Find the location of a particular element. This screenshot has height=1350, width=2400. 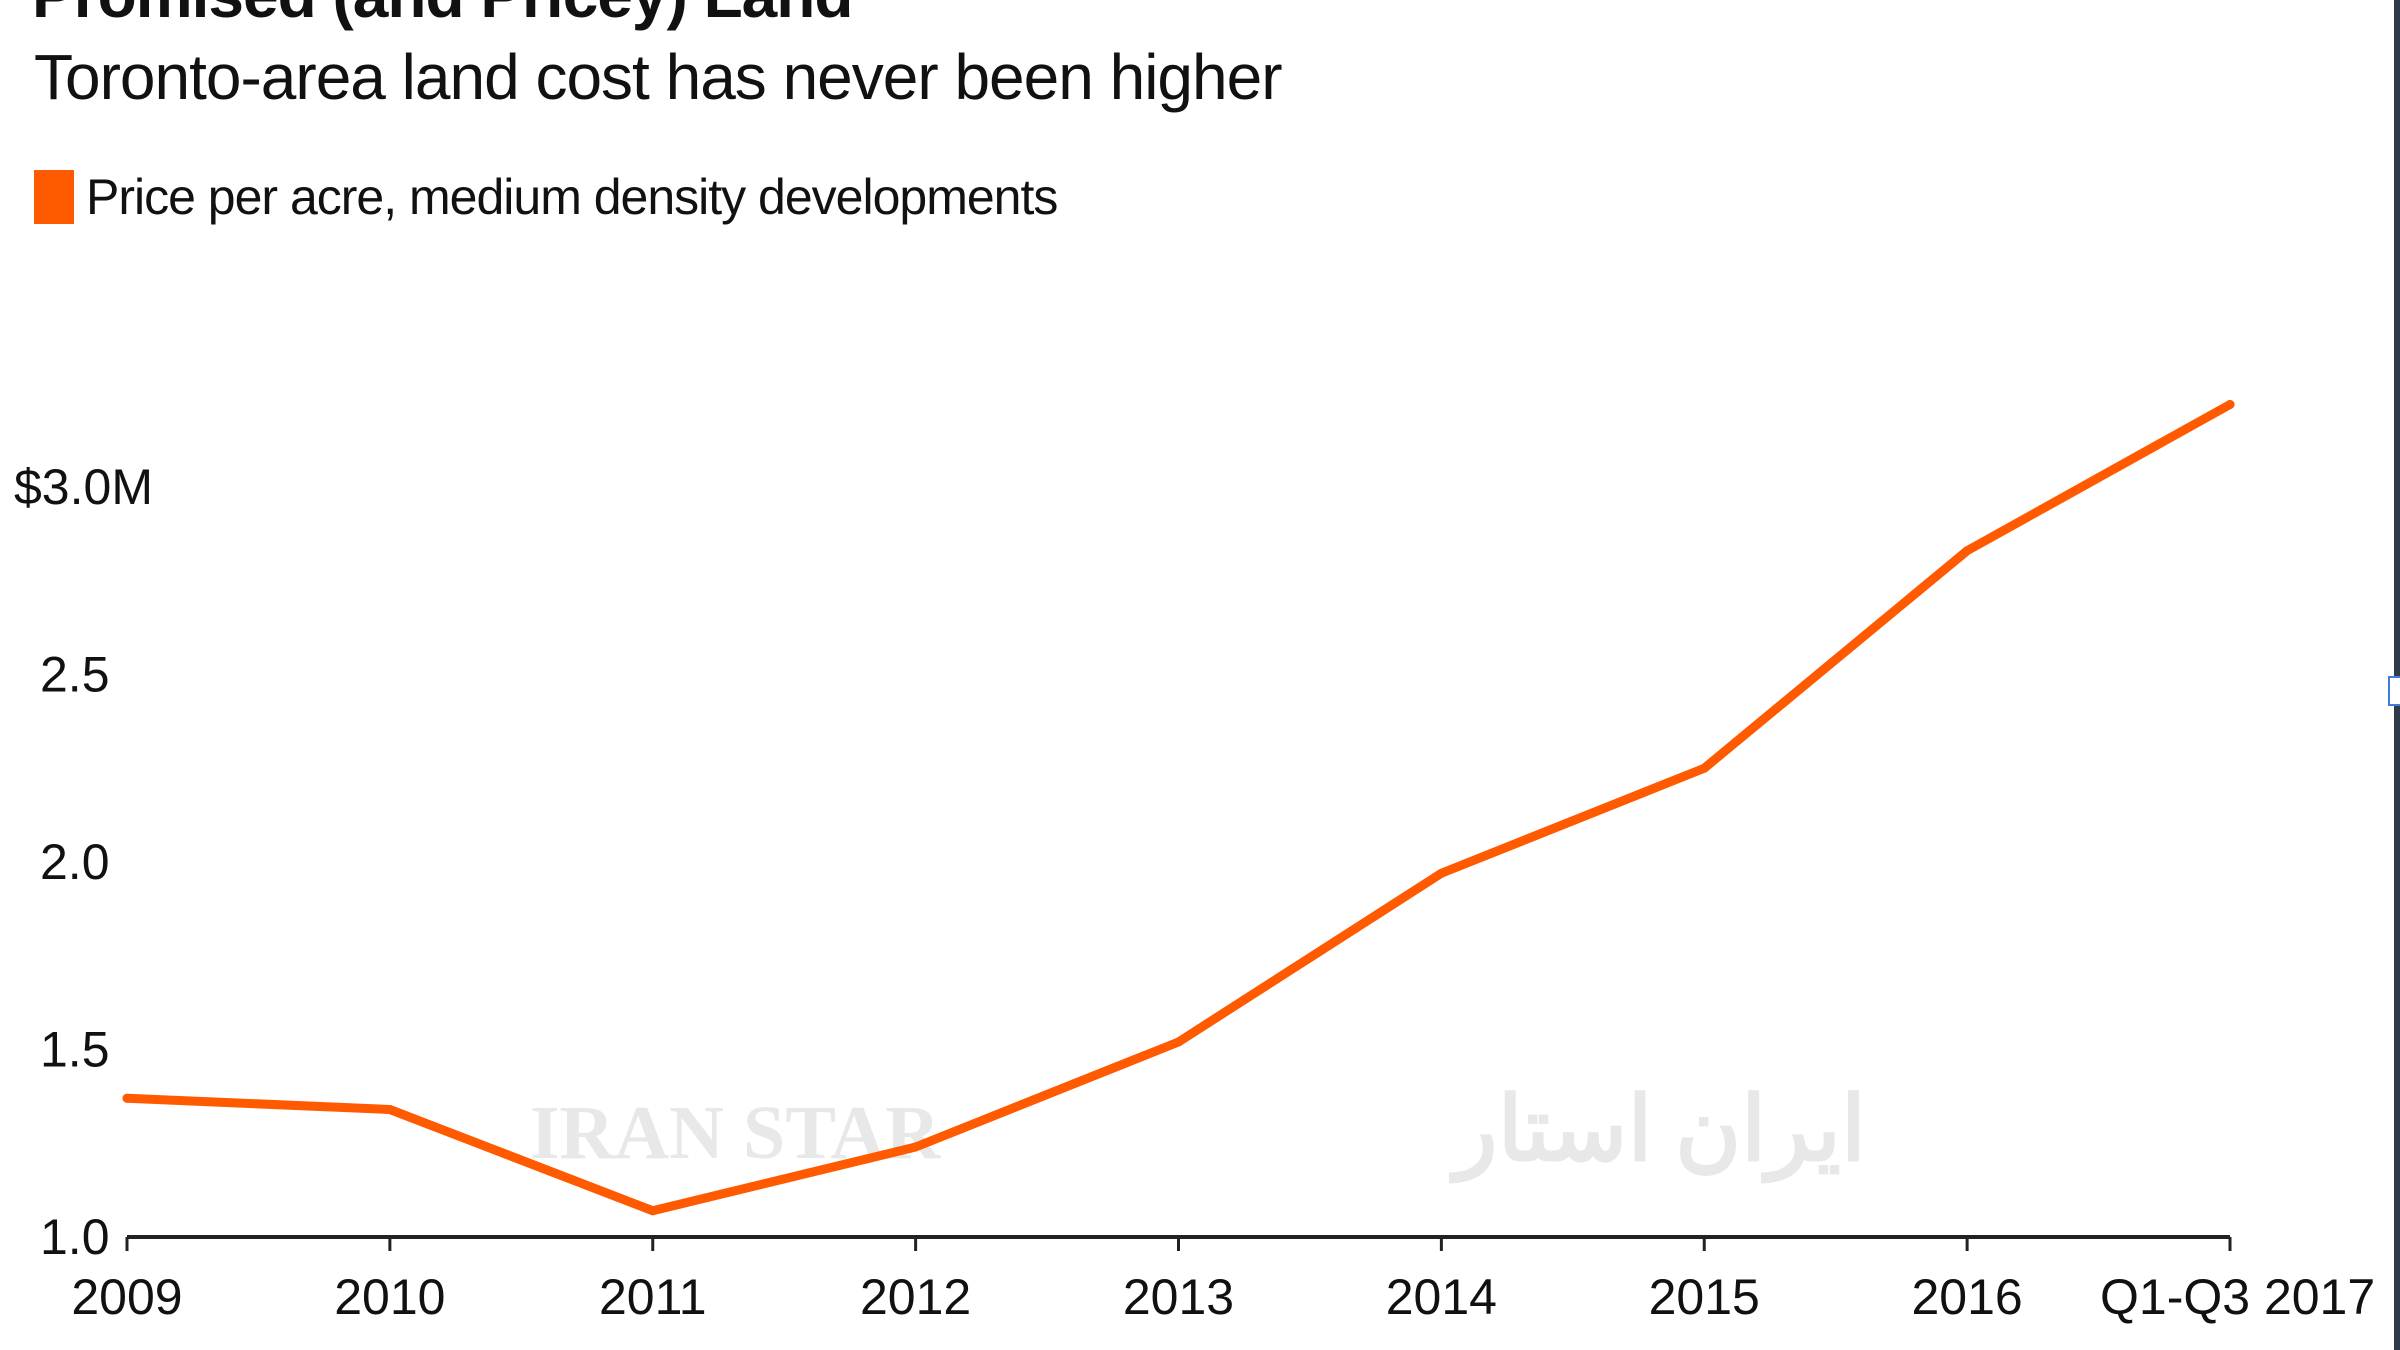

x-tick-label: 2011 is located at coordinates (653, 1297).